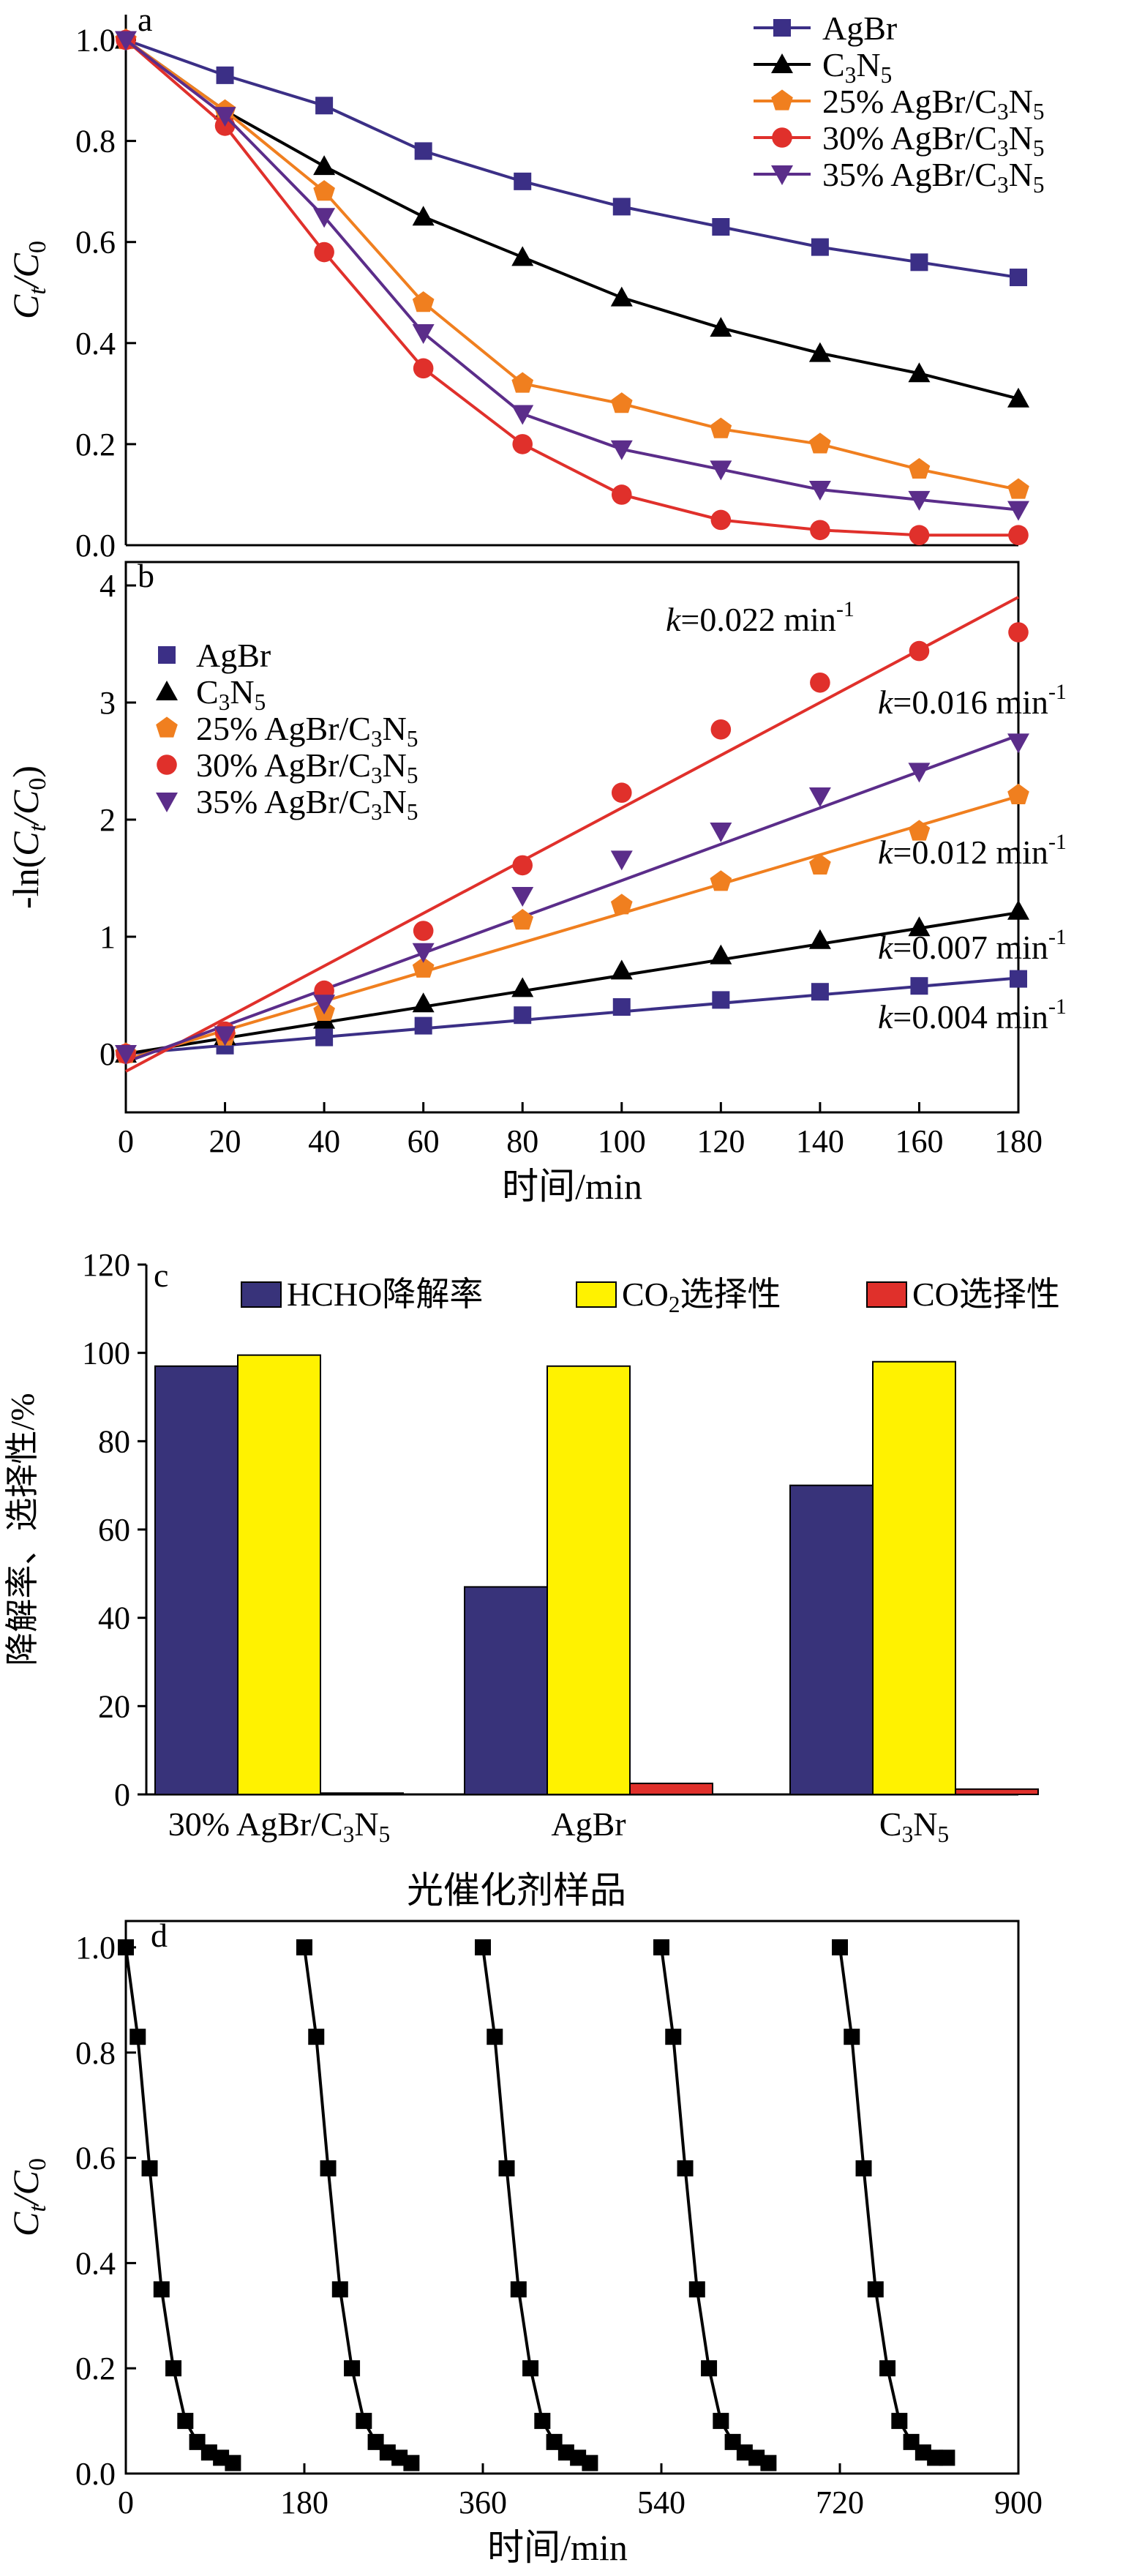  Describe the element at coordinates (377, 812) in the screenshot. I see `panel-b-legend-label-4-part: 3` at that location.